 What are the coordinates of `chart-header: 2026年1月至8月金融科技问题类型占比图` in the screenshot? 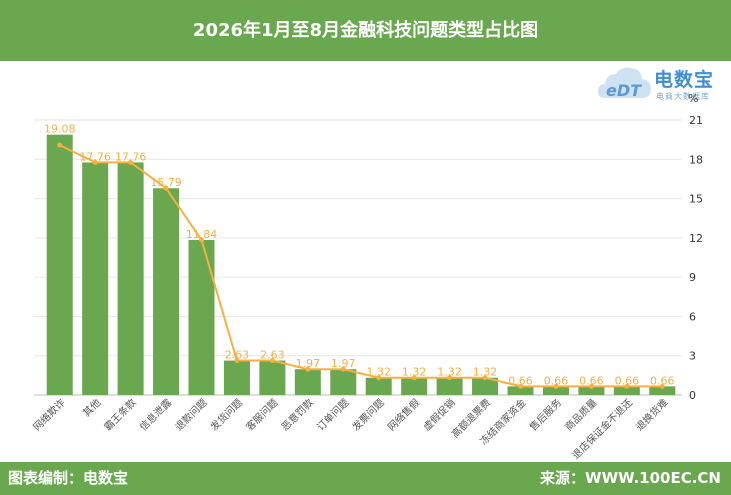 It's located at (365, 30).